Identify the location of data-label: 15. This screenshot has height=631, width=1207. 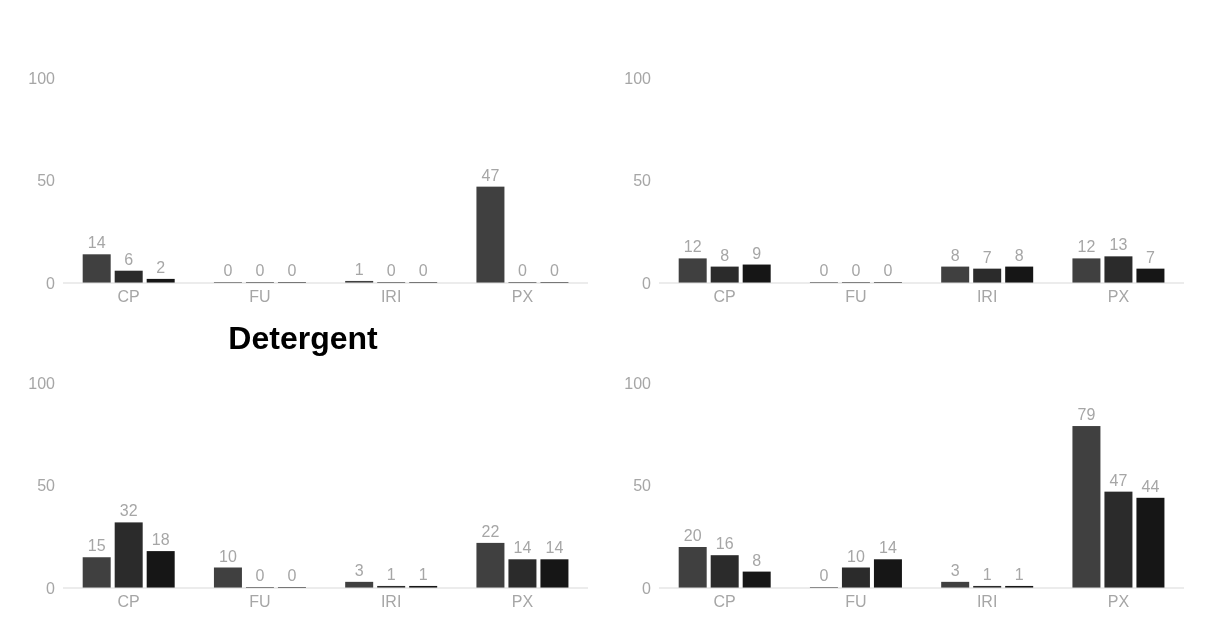
(96, 546).